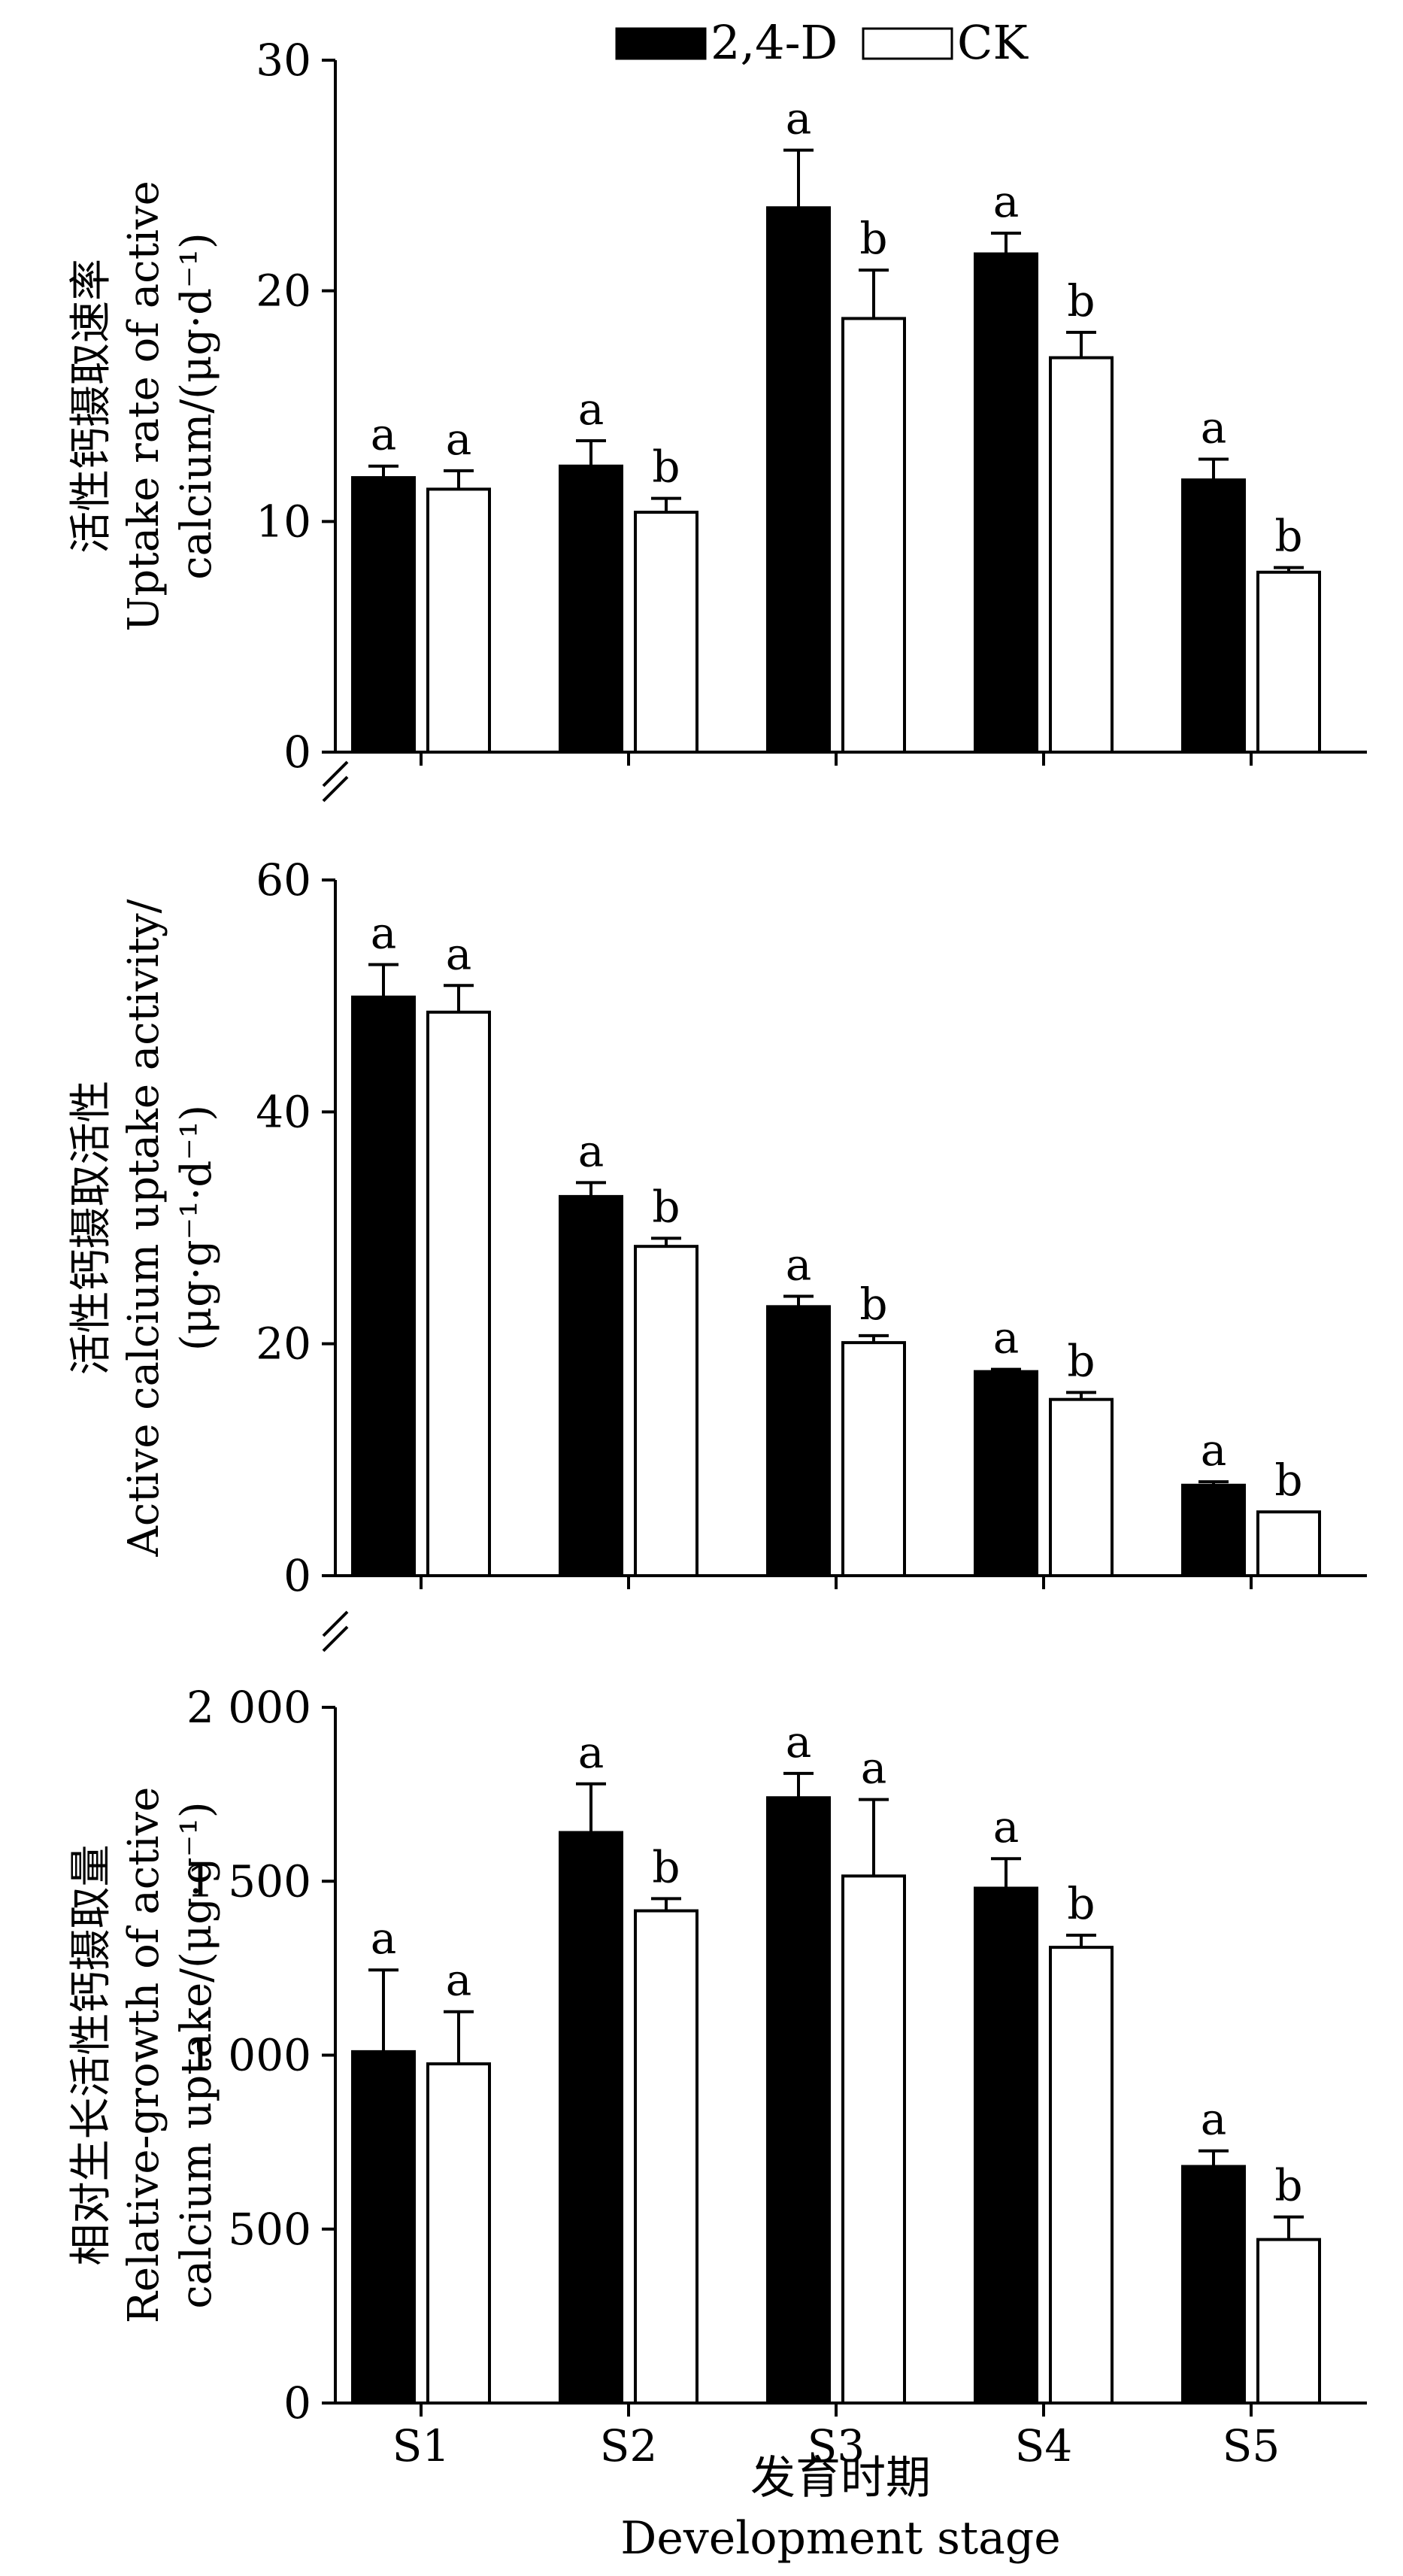 Image resolution: width=1403 pixels, height=2576 pixels. What do you see at coordinates (248, 2055) in the screenshot?
I see `y-tick-label: 1 000` at bounding box center [248, 2055].